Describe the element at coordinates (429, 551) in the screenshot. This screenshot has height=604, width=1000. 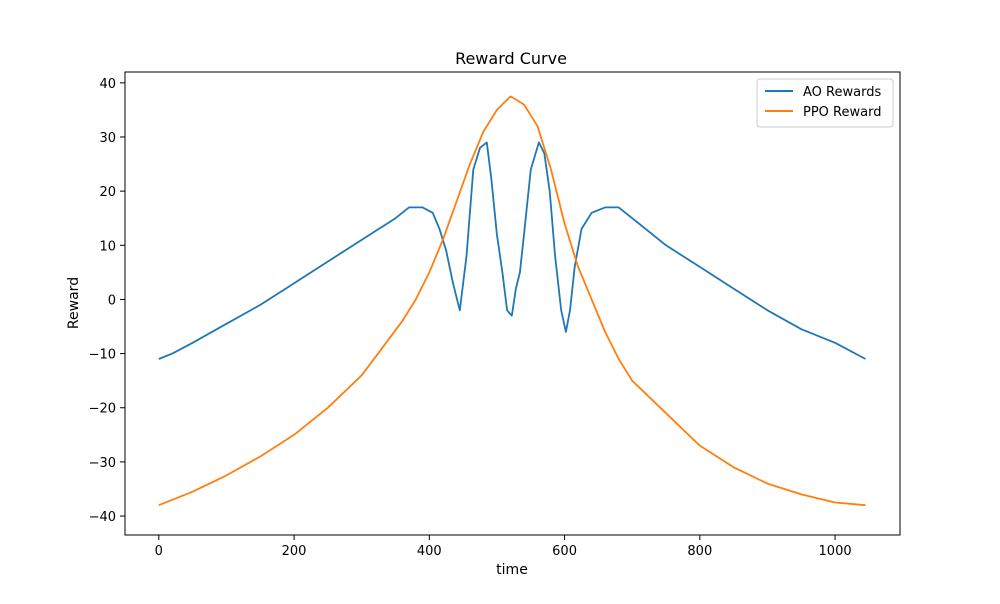
I see `x-tick-label: 400` at that location.